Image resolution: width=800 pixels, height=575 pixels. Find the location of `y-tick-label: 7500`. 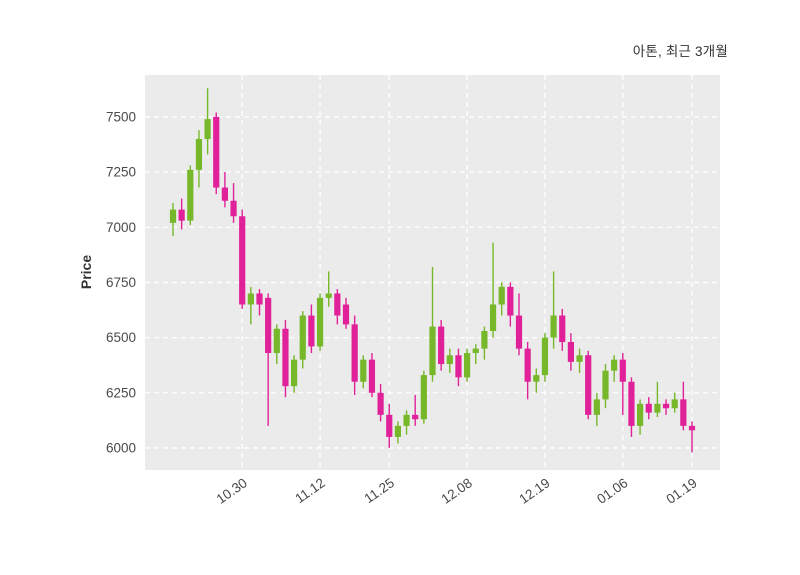

y-tick-label: 7500 is located at coordinates (121, 116).